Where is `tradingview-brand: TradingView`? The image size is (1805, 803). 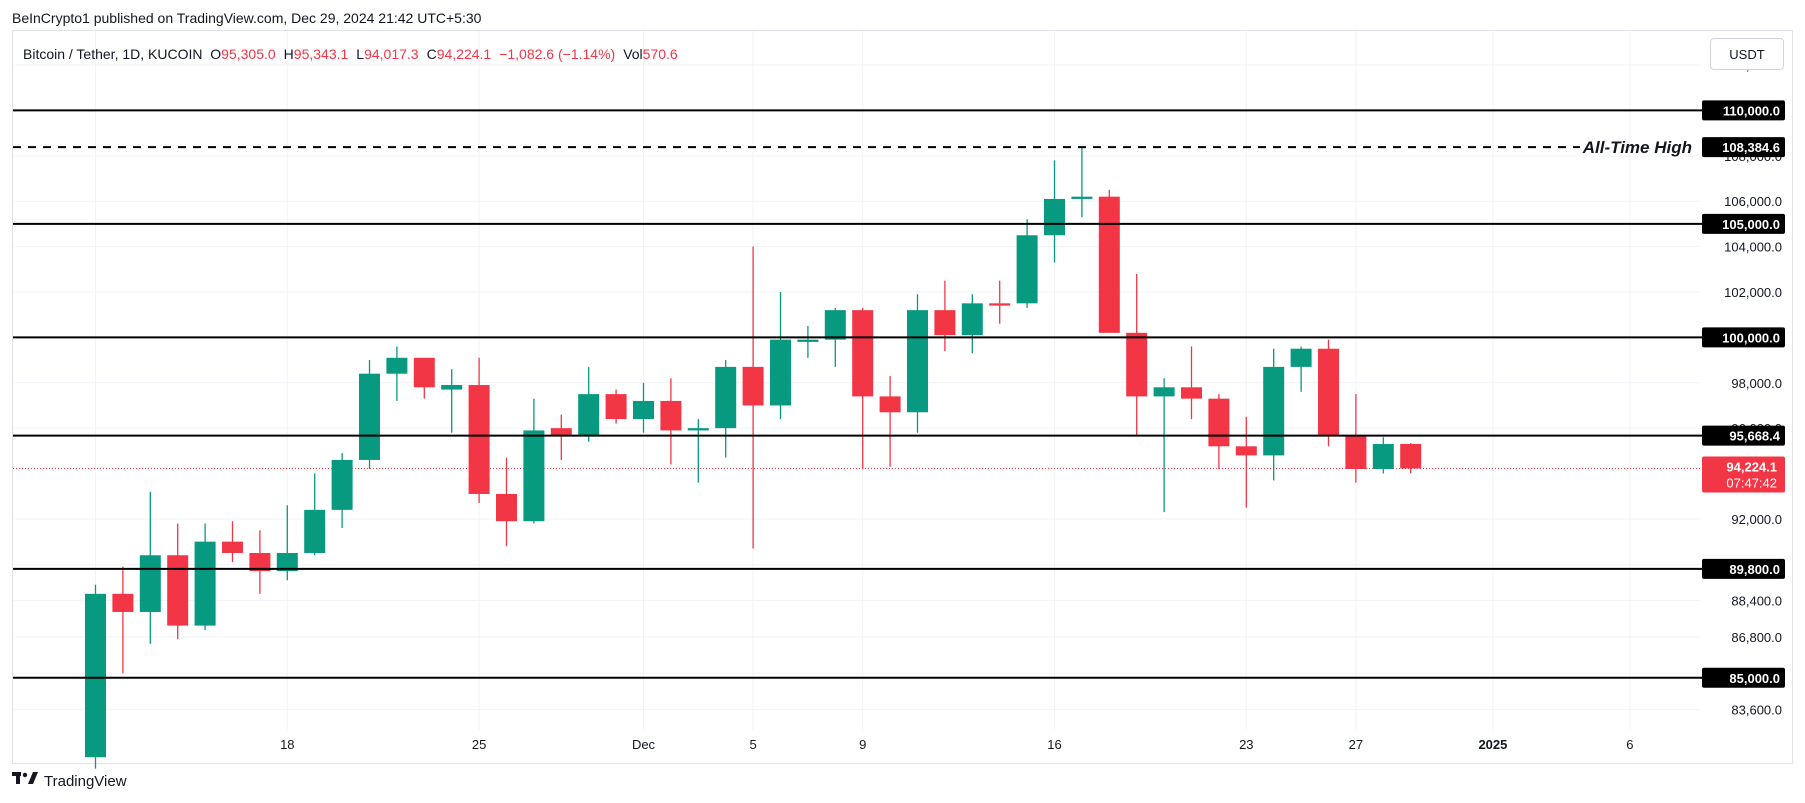
tradingview-brand: TradingView is located at coordinates (85, 781).